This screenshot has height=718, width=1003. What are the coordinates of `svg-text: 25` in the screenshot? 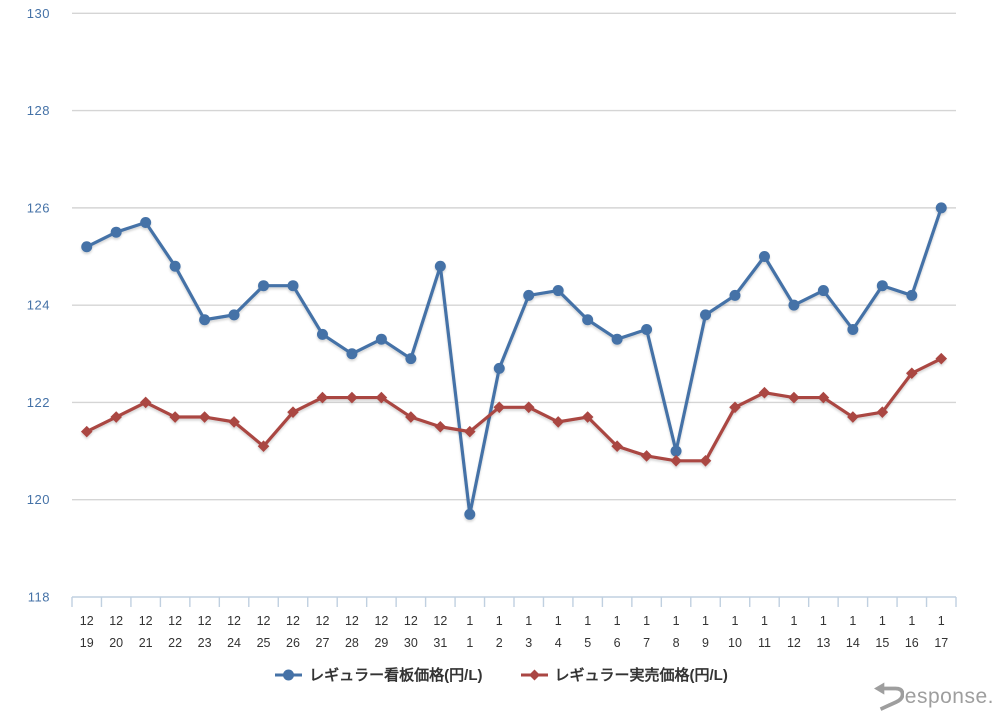 It's located at (264, 643).